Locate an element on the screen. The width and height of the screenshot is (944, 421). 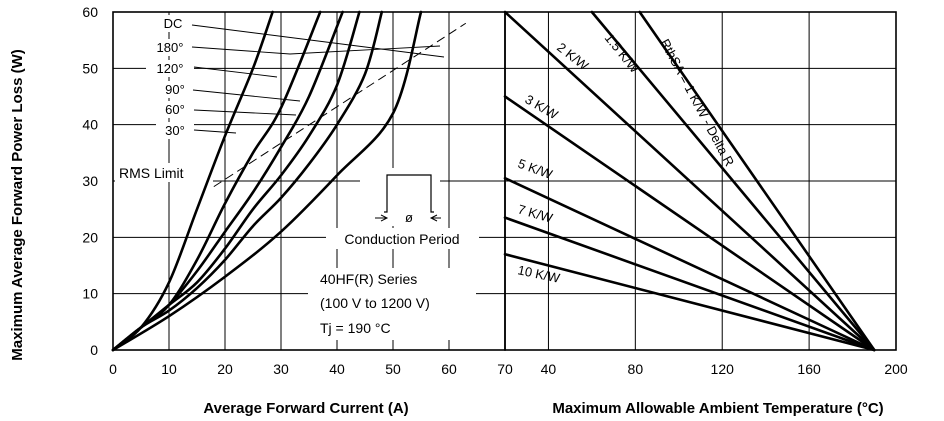
y-tick-label: 30 is located at coordinates (90, 181).